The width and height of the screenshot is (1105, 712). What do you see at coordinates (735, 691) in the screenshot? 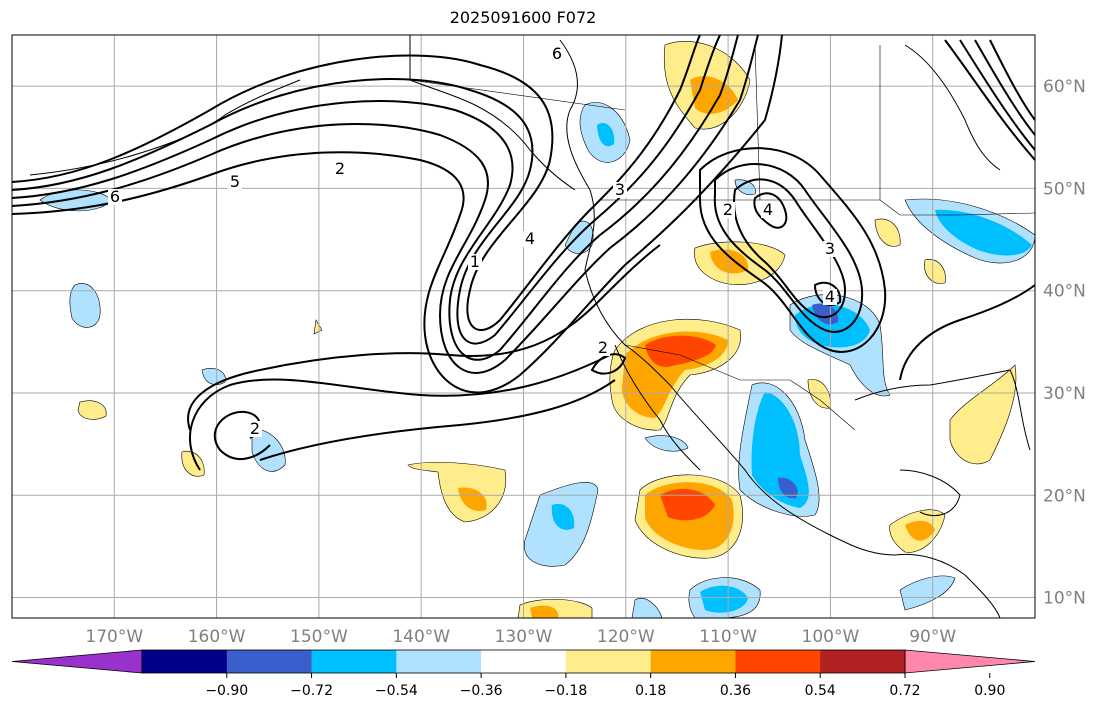
I see `colorbar-tick-label: 0.36` at bounding box center [735, 691].